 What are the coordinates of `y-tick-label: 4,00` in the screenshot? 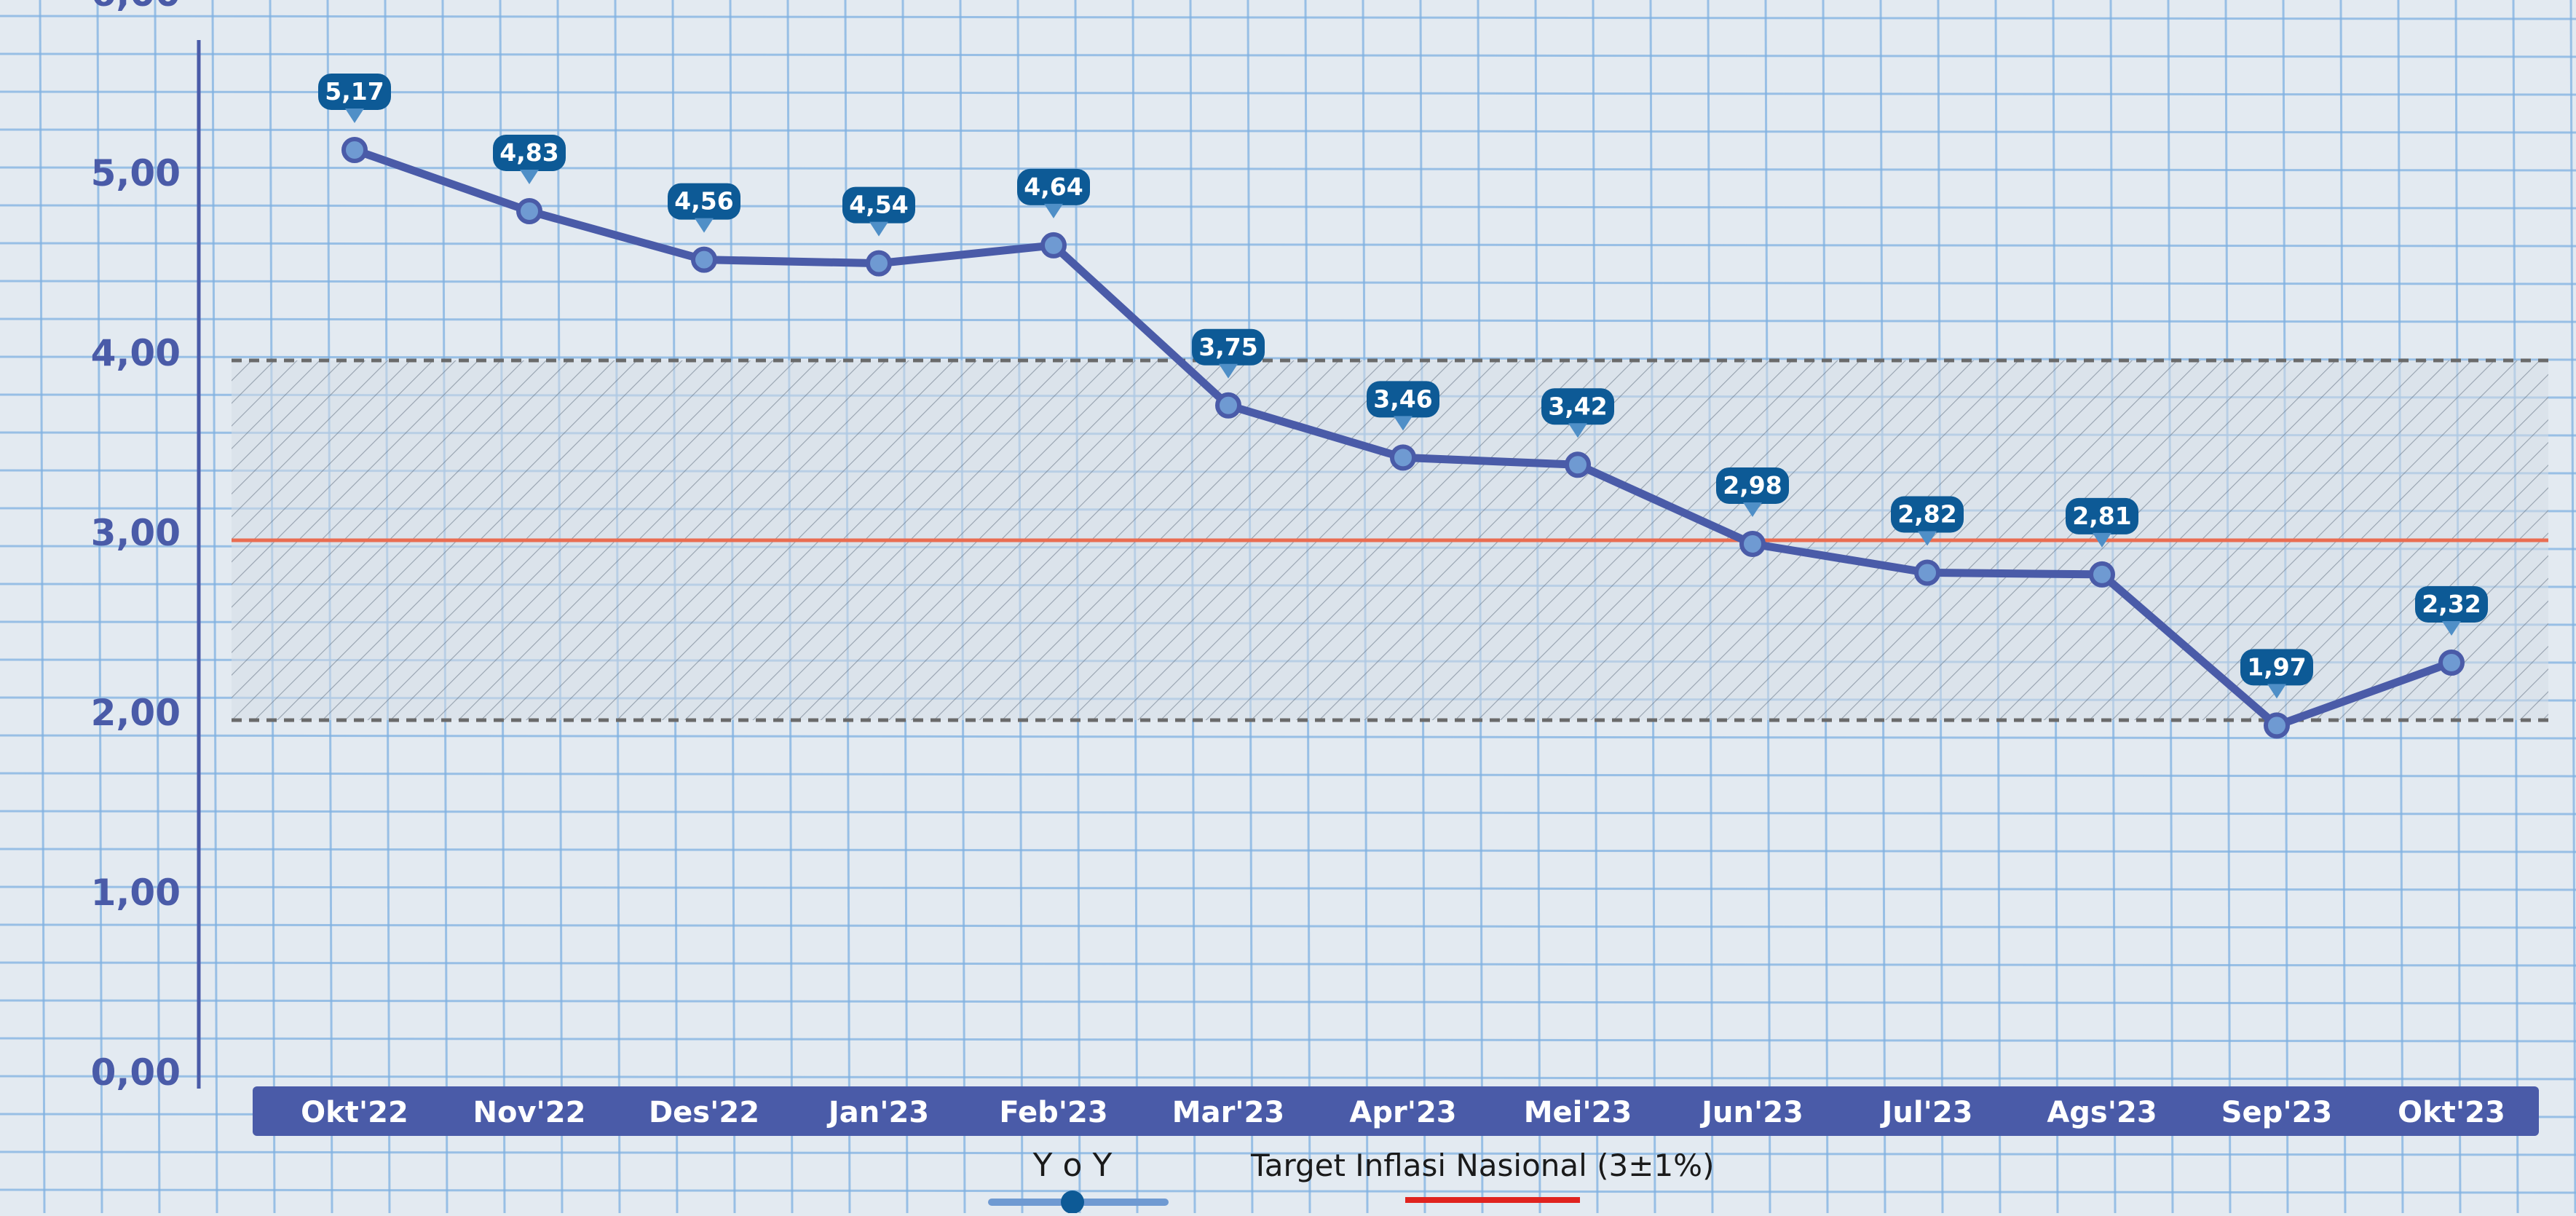 It's located at (136, 353).